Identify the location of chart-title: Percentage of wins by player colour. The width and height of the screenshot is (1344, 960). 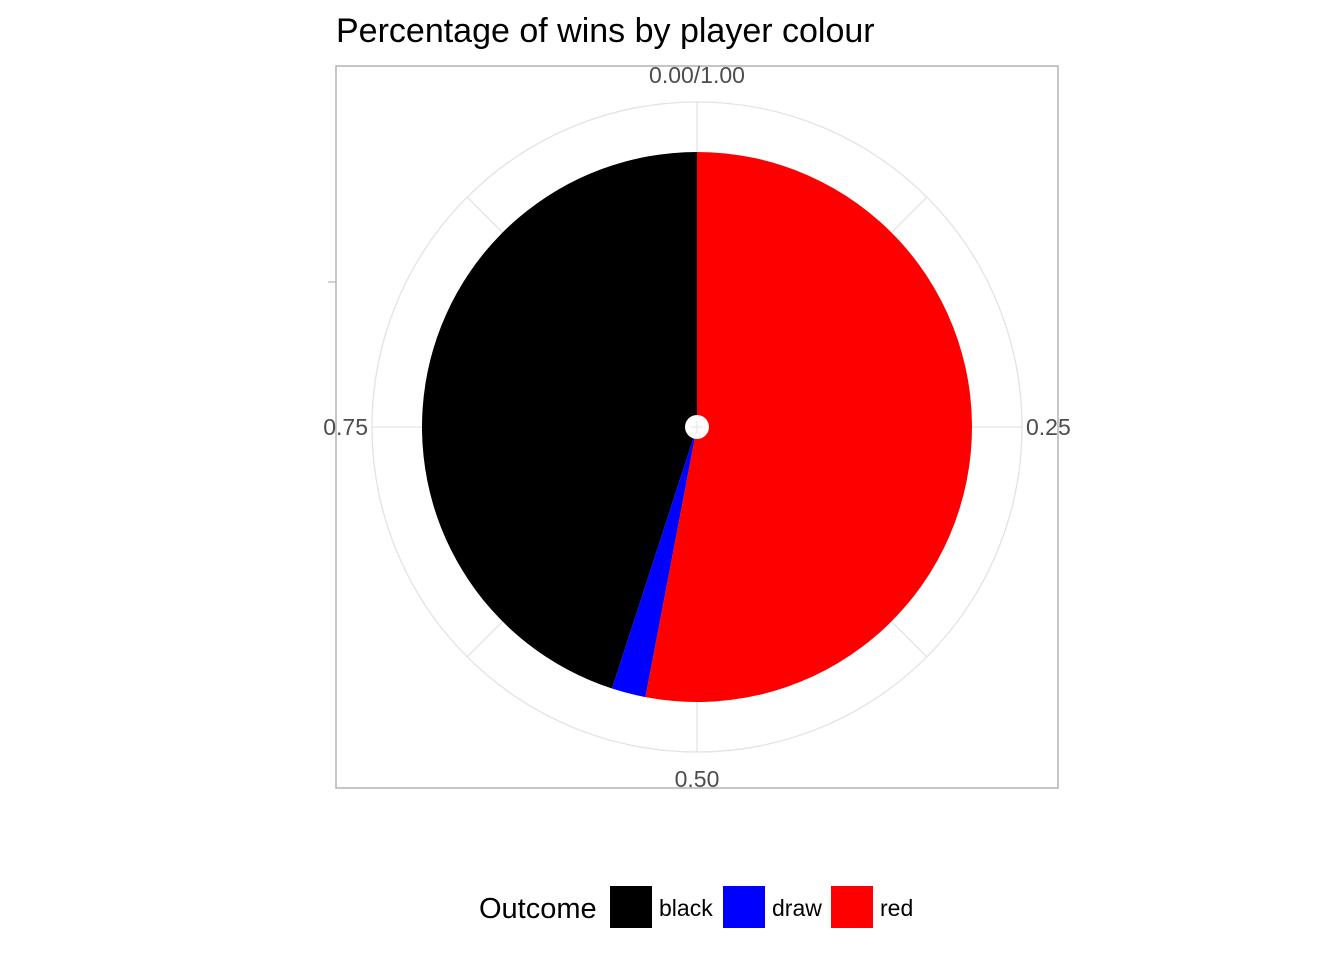
(605, 31).